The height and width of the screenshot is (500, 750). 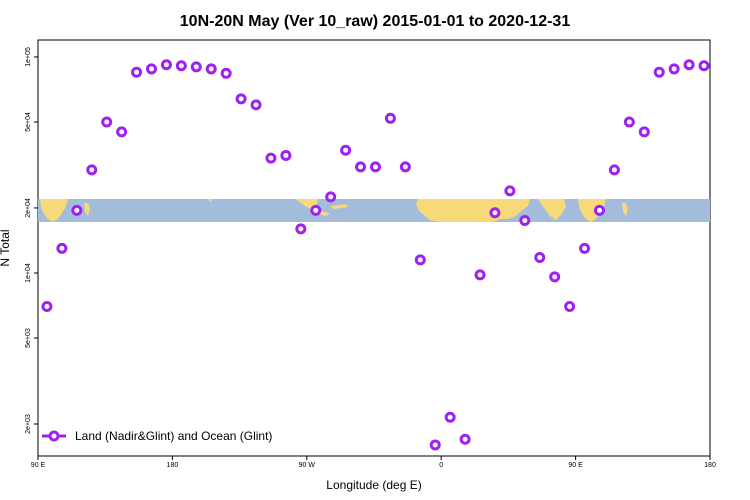 I want to click on legend: Land (Nadir&Glint) and Ocean (Glint), so click(x=157, y=436).